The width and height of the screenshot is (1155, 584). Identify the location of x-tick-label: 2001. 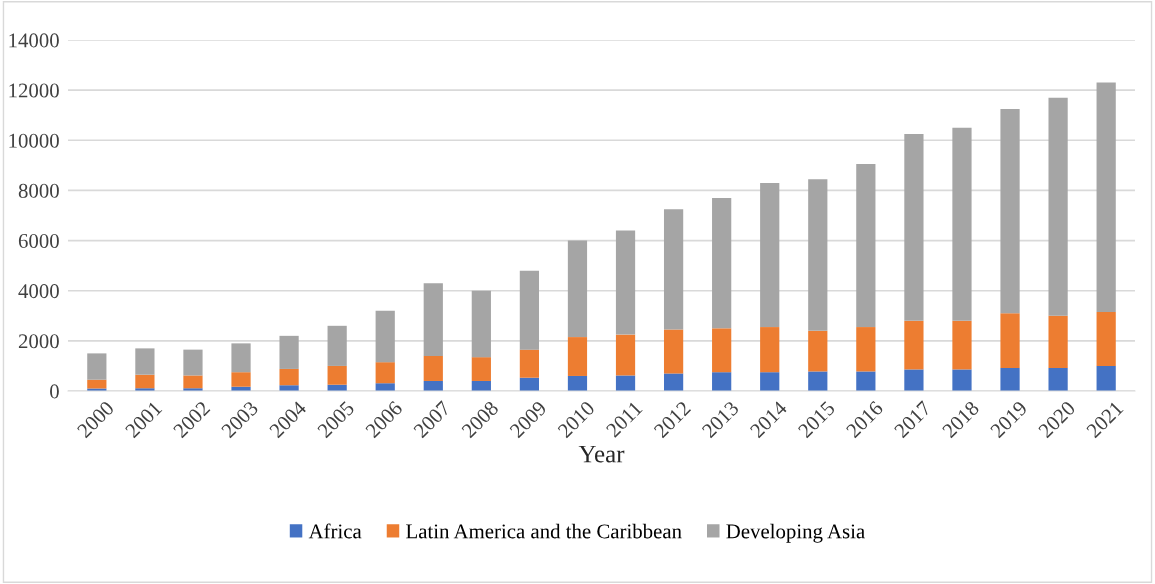
(143, 419).